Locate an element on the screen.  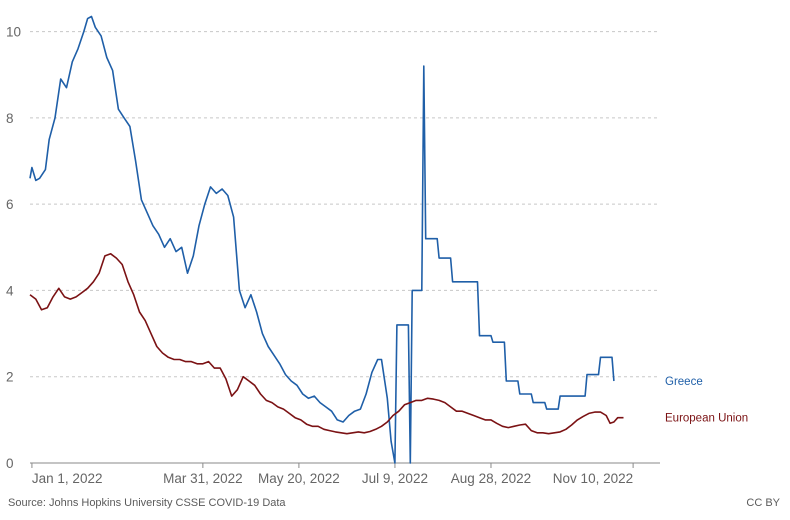
x-tick-label: Aug 28, 2022 is located at coordinates (491, 478).